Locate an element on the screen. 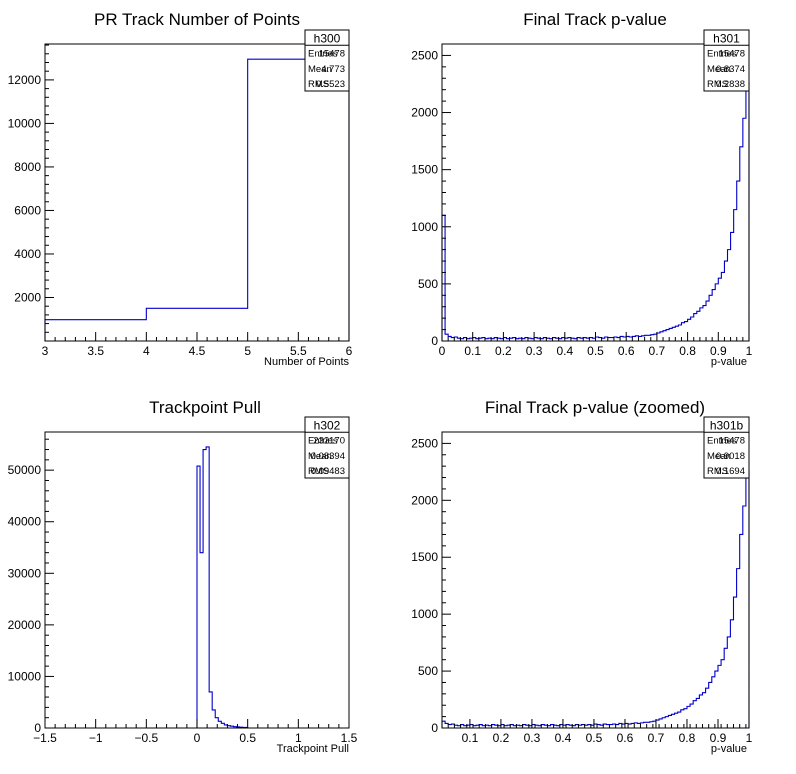 This screenshot has height=774, width=796. stats-histogram-name: h300 is located at coordinates (327, 38).